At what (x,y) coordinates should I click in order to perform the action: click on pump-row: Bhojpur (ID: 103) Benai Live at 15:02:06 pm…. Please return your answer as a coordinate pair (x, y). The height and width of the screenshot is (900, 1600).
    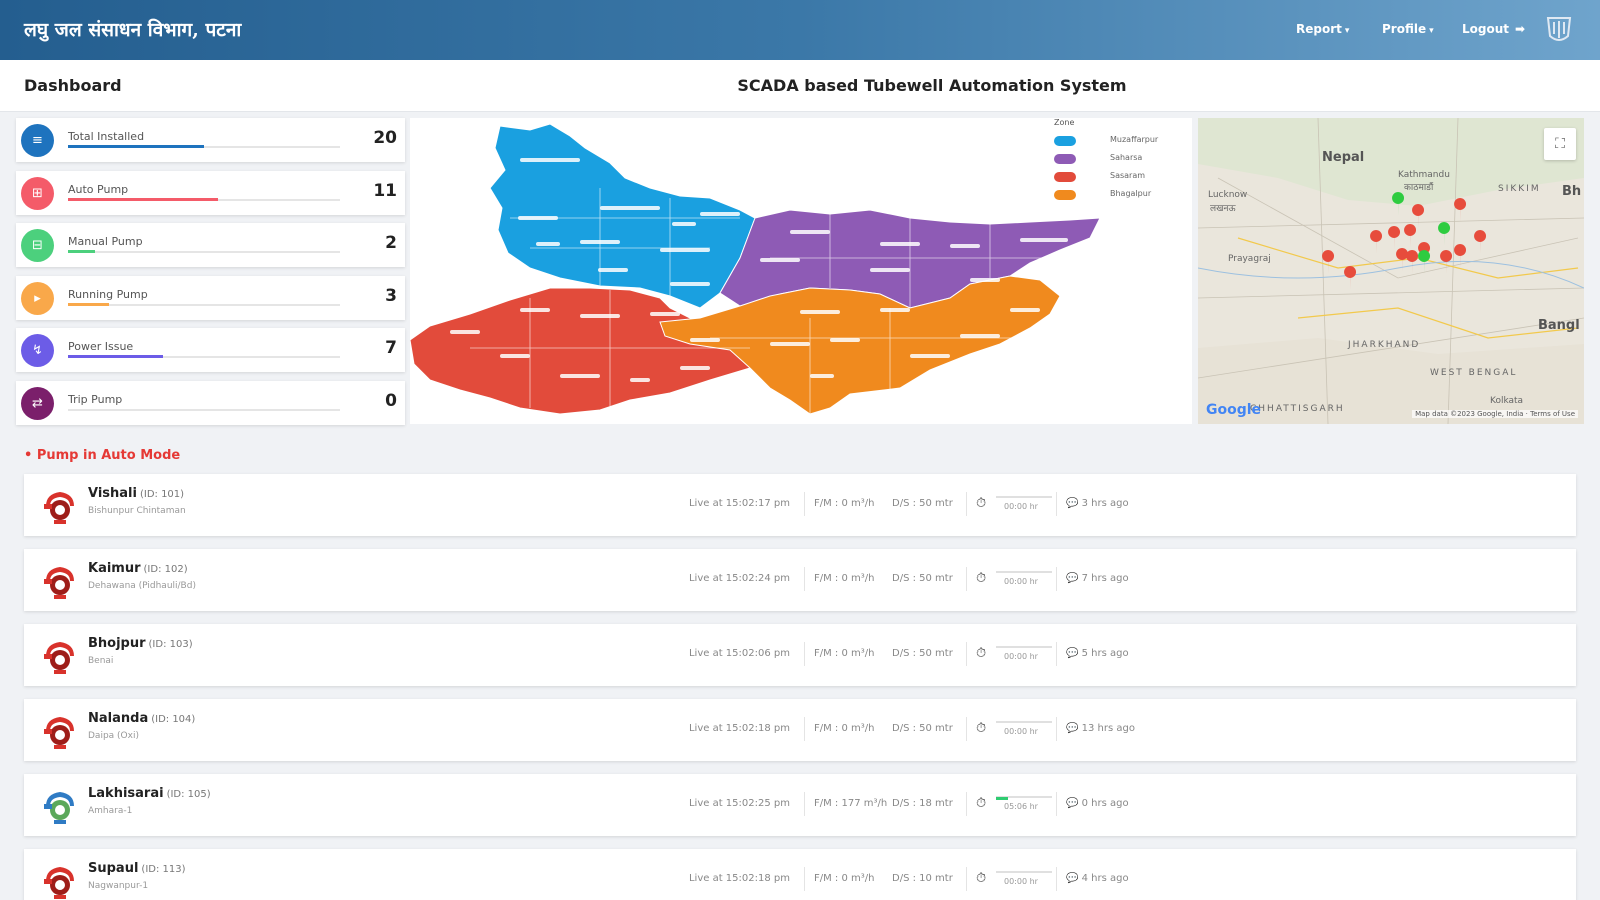
    Looking at the image, I should click on (800, 655).